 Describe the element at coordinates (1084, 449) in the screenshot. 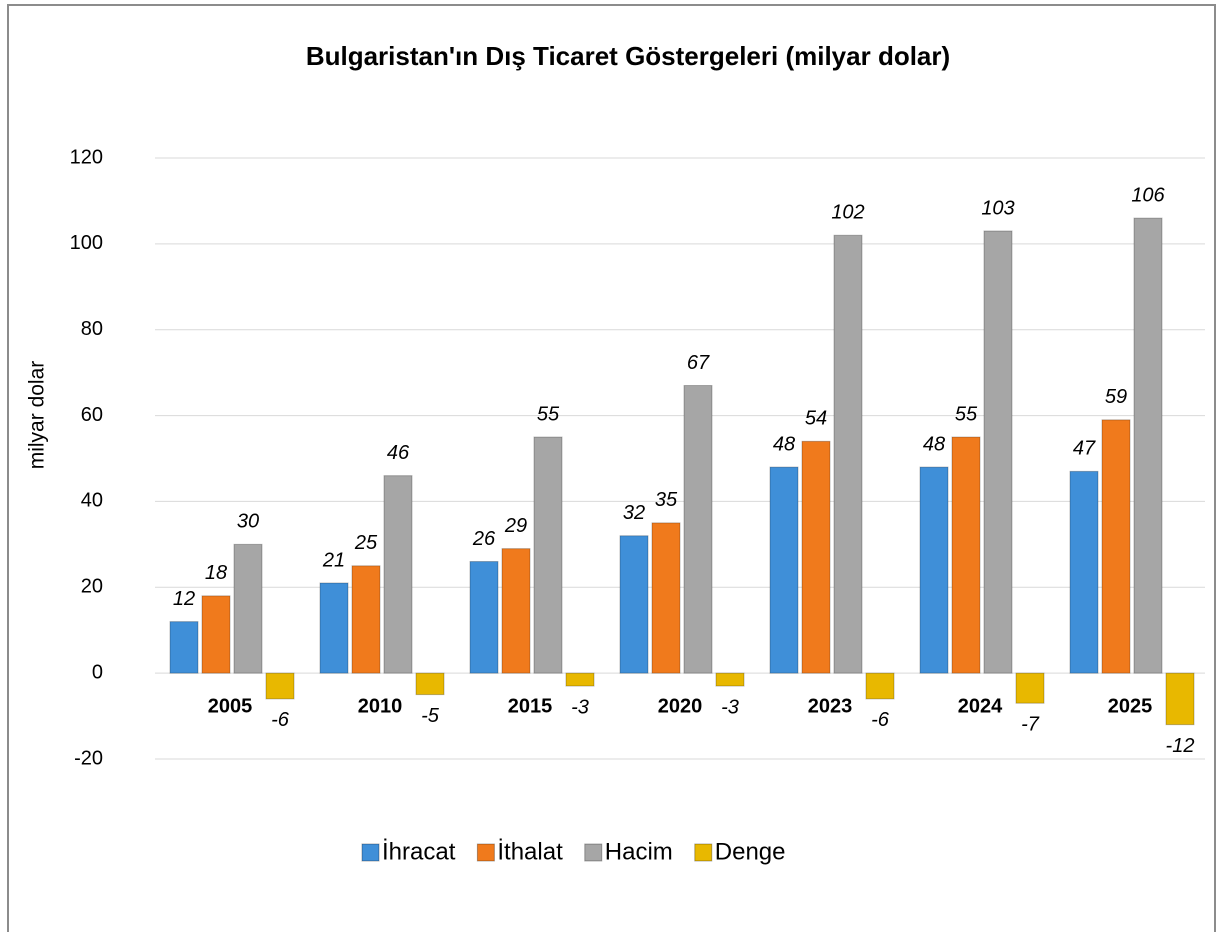

I see `data-label: 47` at that location.